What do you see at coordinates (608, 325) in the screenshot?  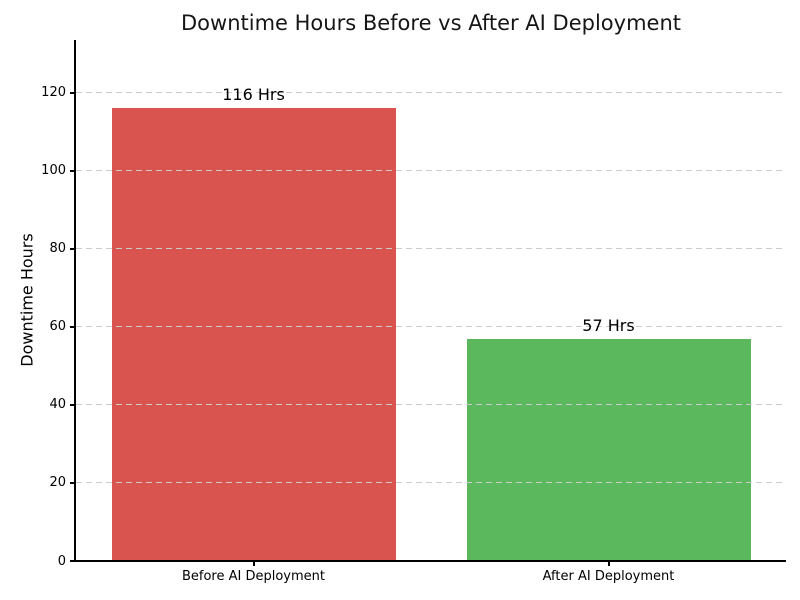 I see `bar-value-label: 57 Hrs` at bounding box center [608, 325].